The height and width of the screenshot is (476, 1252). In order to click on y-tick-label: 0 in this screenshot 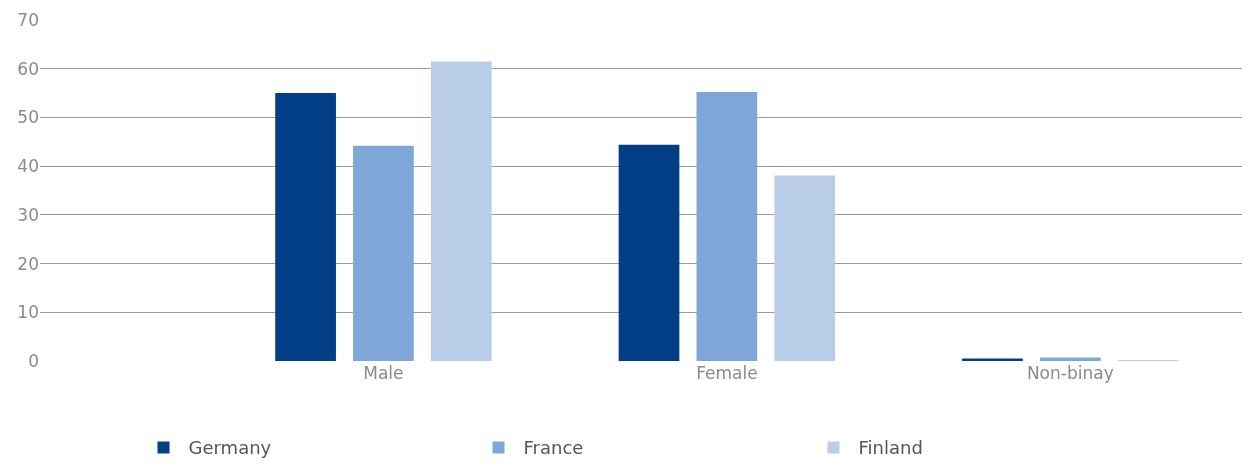, I will do `click(33, 360)`.